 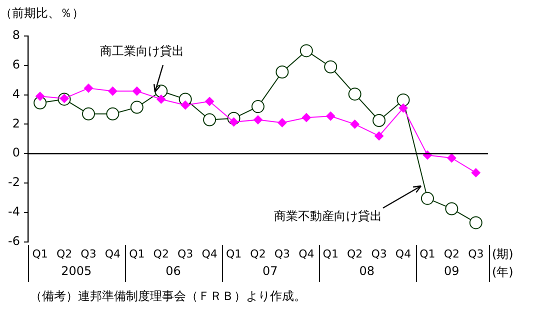 I want to click on text: 09, so click(x=452, y=271).